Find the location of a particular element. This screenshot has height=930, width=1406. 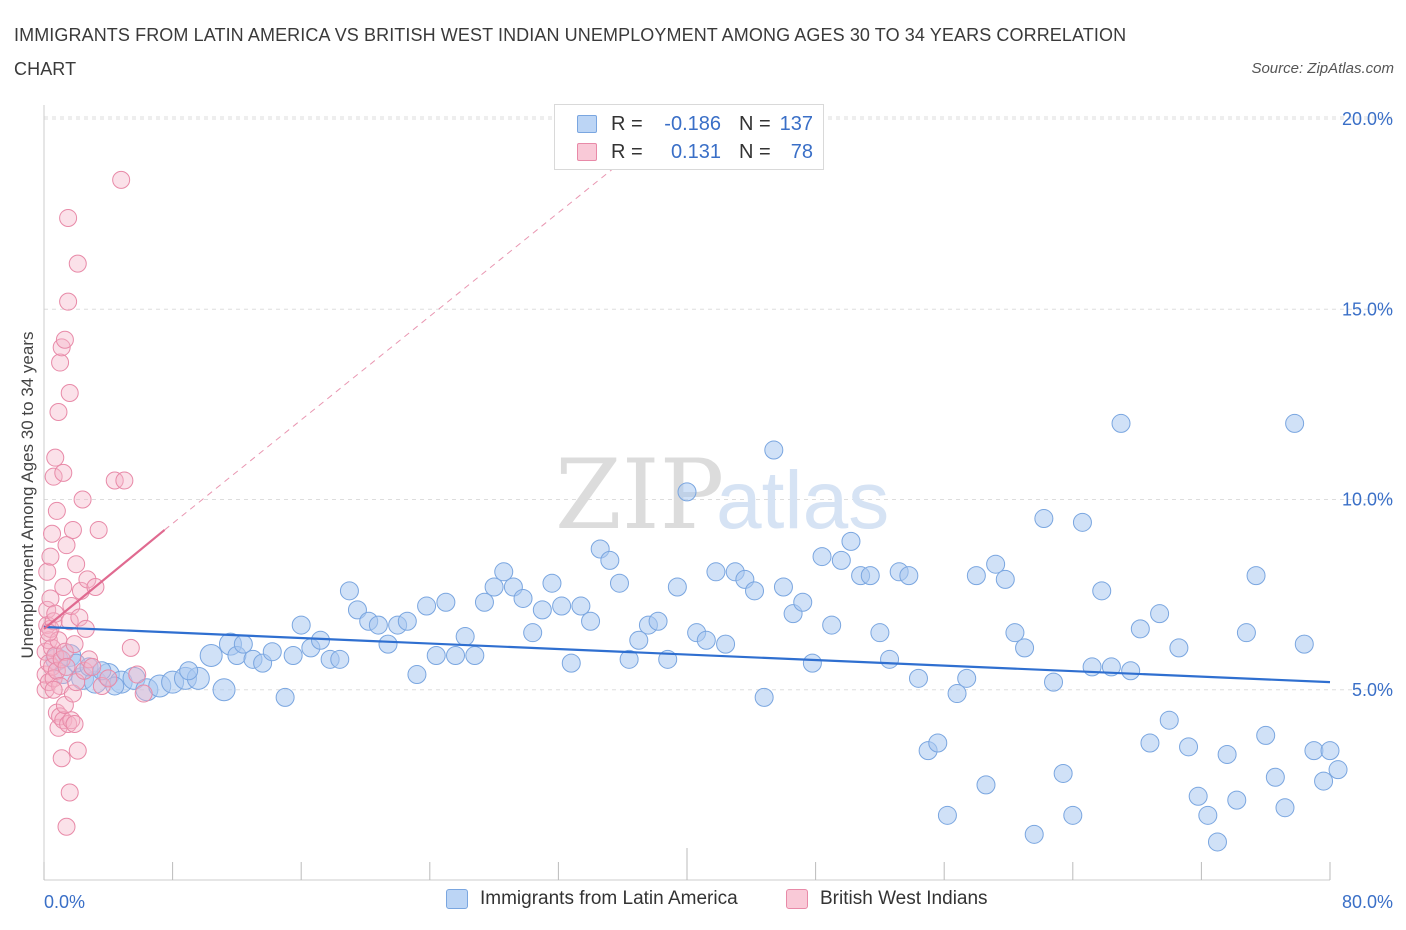

legend-r-value: -0.186 is located at coordinates (692, 123).